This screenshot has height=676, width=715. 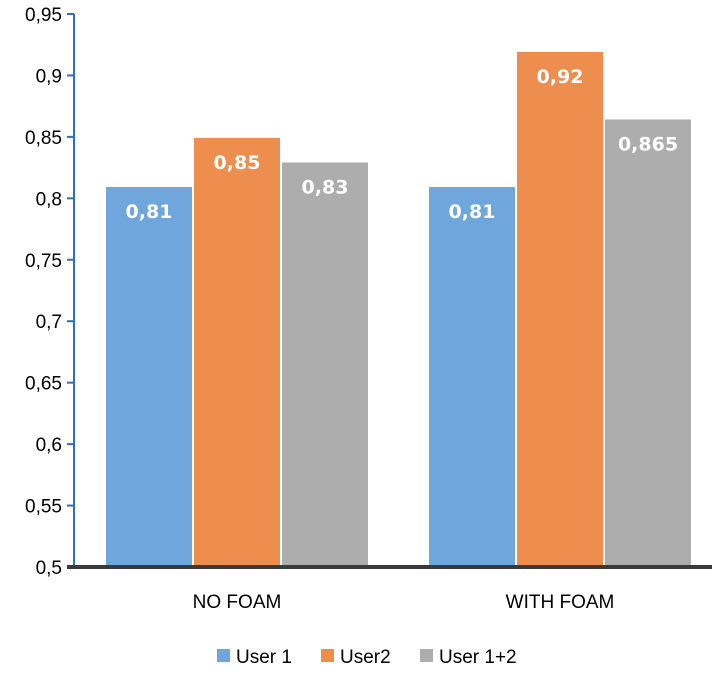 I want to click on y-tick-label: 0,55, so click(x=43, y=507).